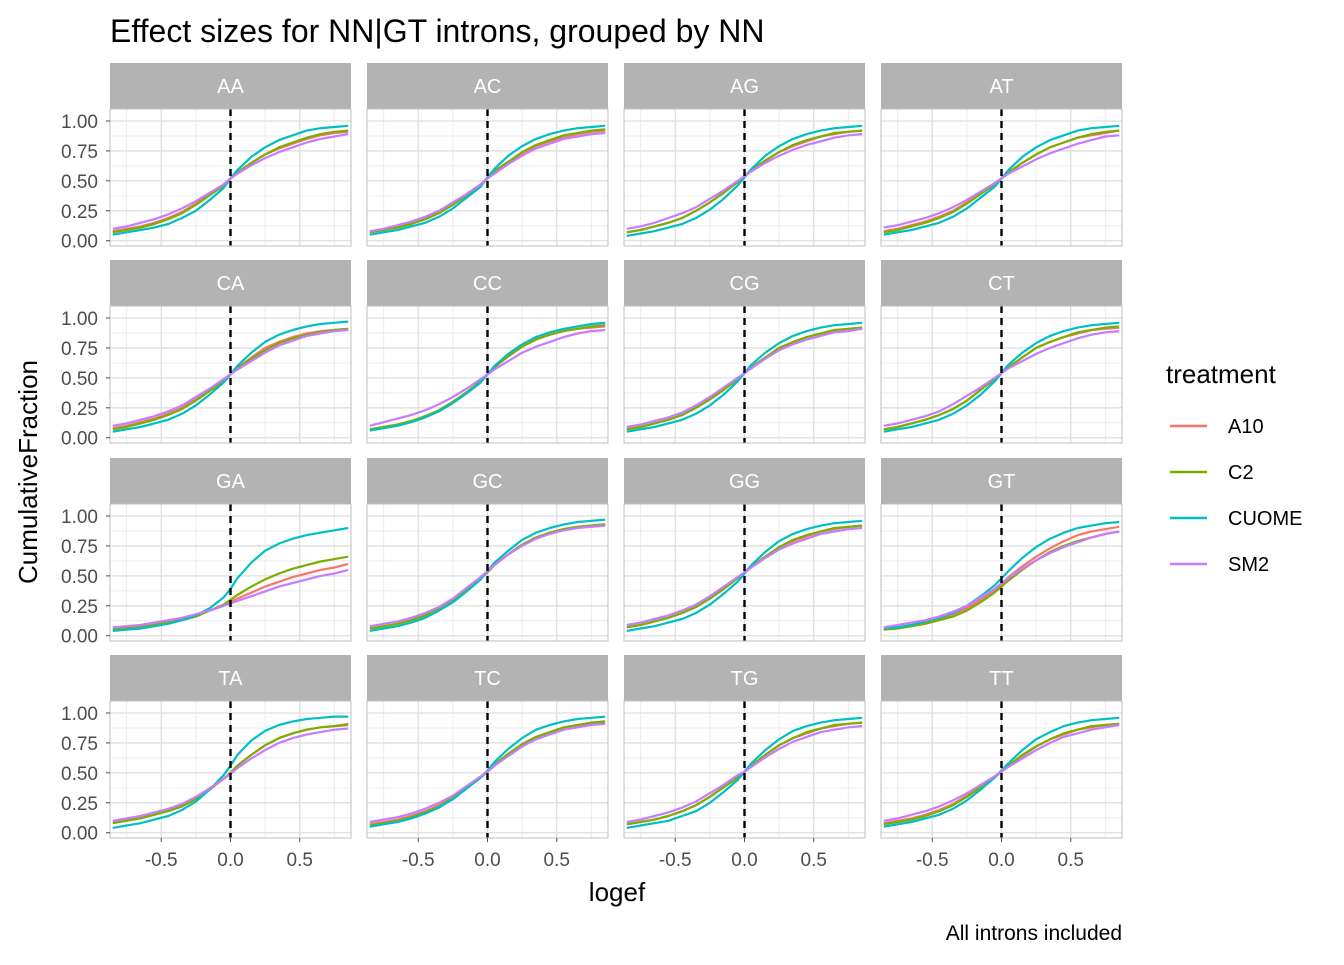 The width and height of the screenshot is (1344, 965). I want to click on facet-label: CC, so click(487, 284).